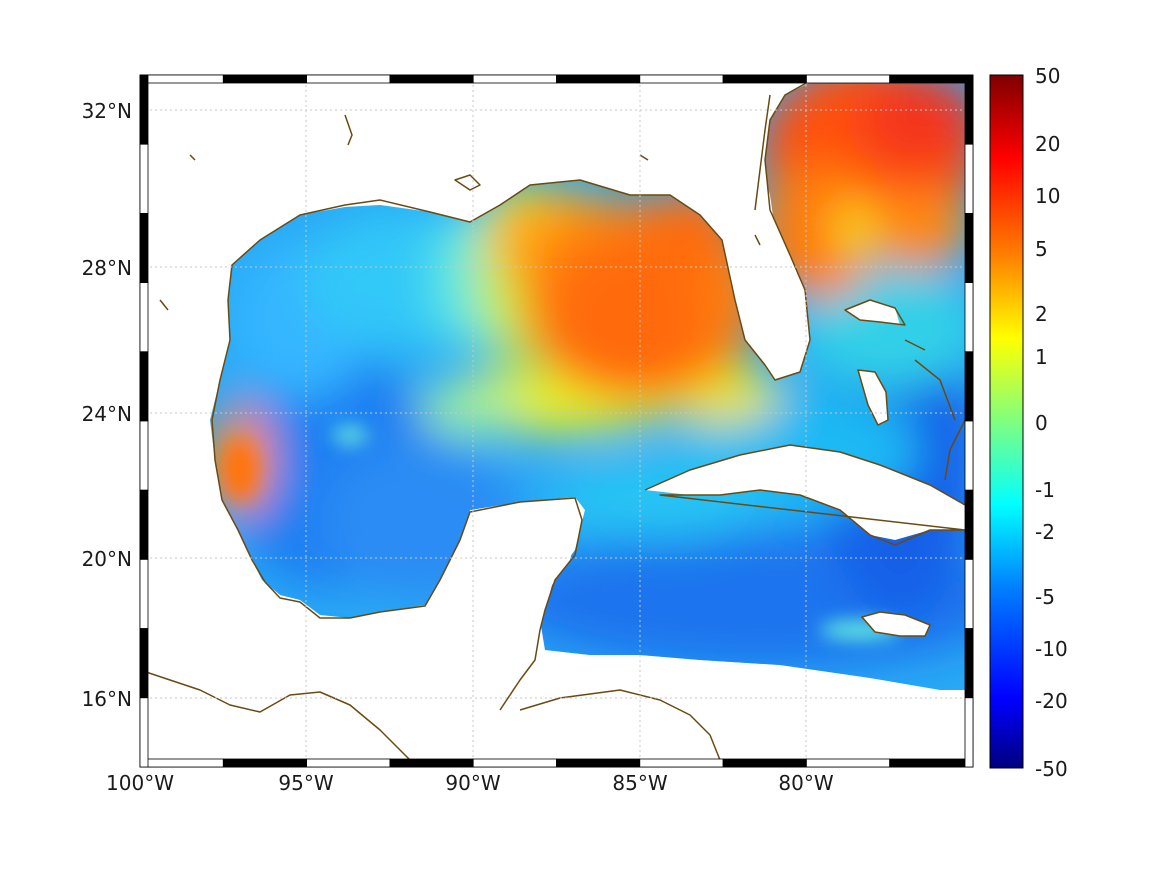  I want to click on colorbar-labels: 50 20 10 5 2 1 0 -1 -2 -5 -10 -20 -50, so click(1051, 422).